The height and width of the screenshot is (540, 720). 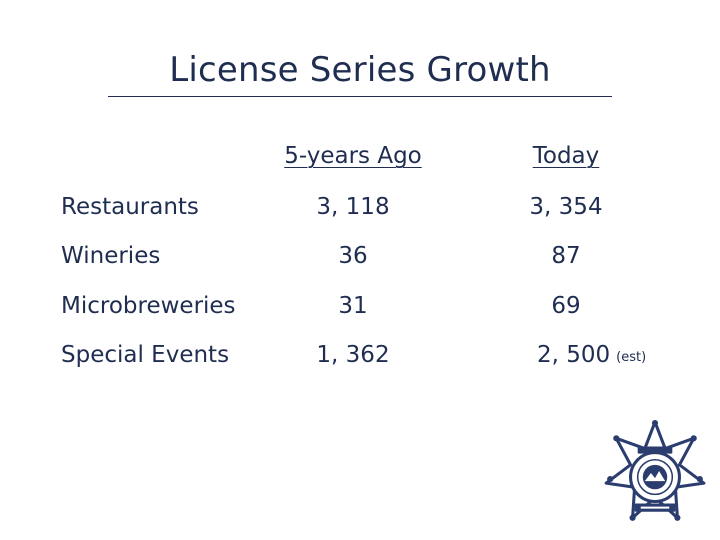 What do you see at coordinates (111, 256) in the screenshot?
I see `row-label-wineries: Wineries` at bounding box center [111, 256].